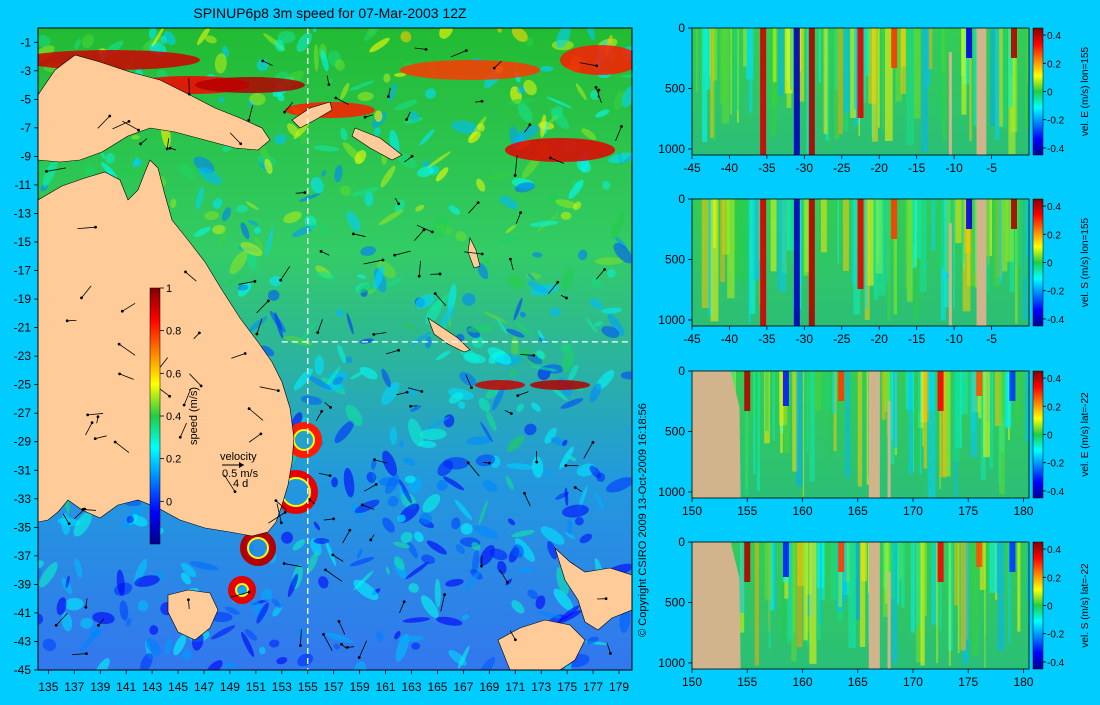  I want to click on section-colorbar, so click(1038, 91).